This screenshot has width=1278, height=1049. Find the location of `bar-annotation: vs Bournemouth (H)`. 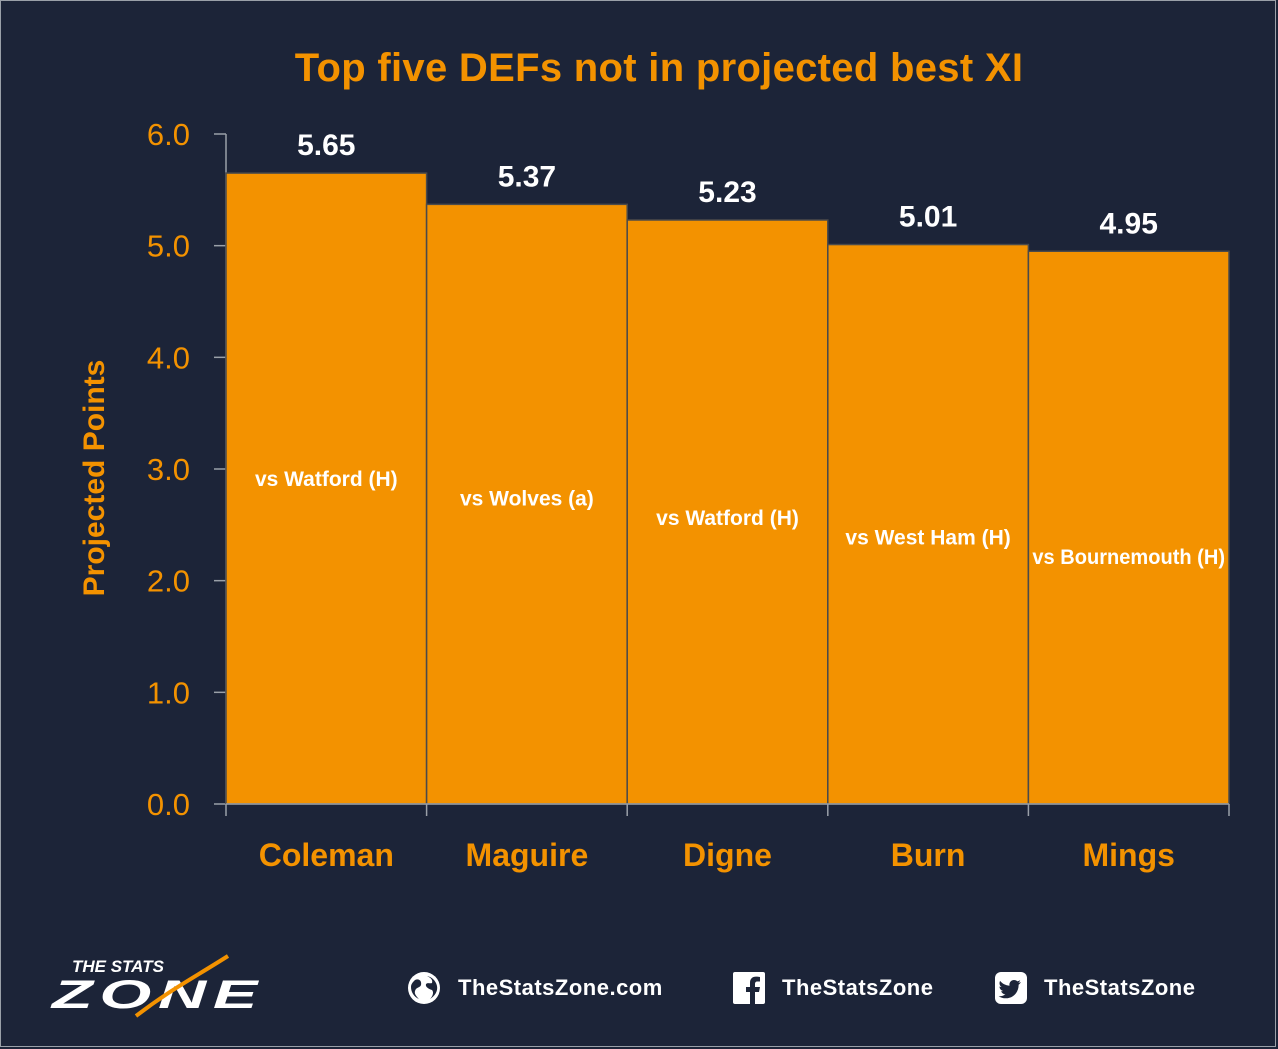

bar-annotation: vs Bournemouth (H) is located at coordinates (1128, 557).